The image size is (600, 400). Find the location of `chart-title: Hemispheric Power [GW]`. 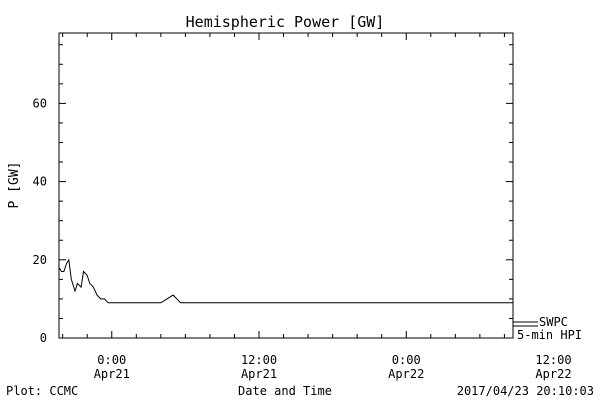

chart-title: Hemispheric Power [GW] is located at coordinates (285, 22).